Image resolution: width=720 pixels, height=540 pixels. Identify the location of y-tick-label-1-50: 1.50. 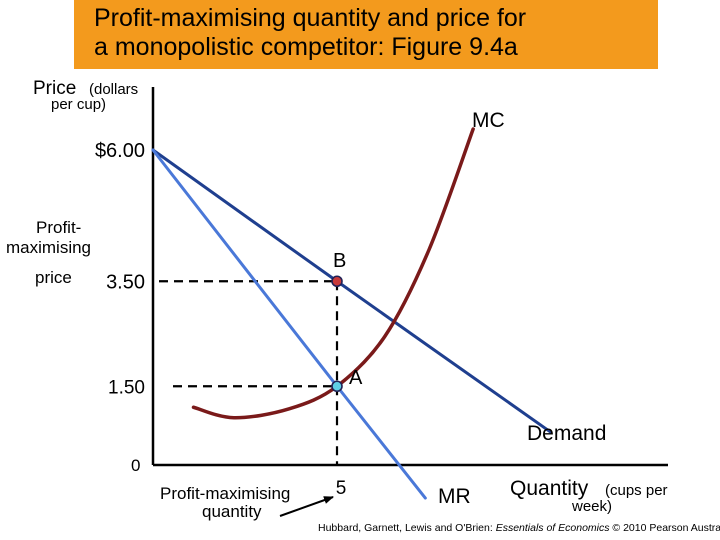
(126, 387).